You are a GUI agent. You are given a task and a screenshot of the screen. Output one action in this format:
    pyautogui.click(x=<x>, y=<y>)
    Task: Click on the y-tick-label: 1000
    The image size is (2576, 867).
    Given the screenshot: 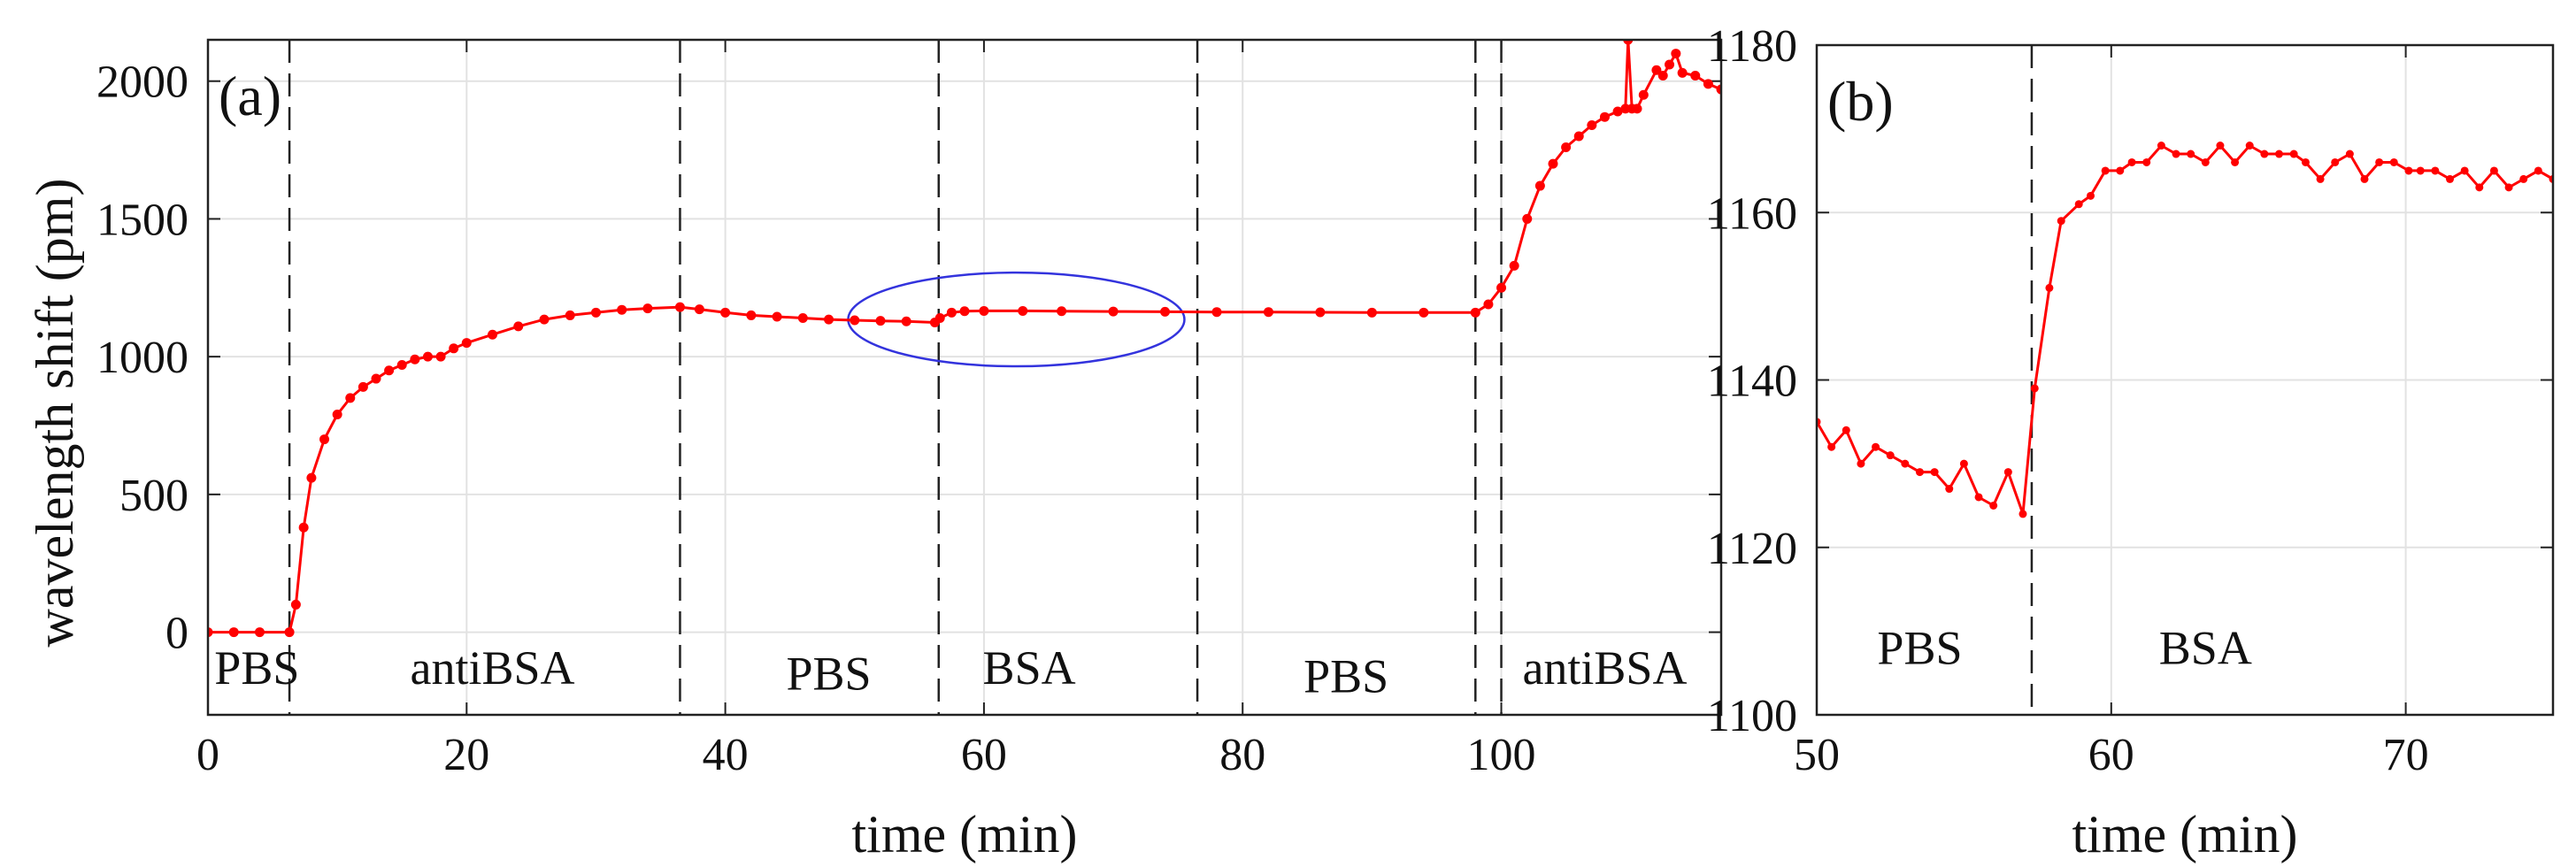 What is the action you would take?
    pyautogui.click(x=142, y=358)
    